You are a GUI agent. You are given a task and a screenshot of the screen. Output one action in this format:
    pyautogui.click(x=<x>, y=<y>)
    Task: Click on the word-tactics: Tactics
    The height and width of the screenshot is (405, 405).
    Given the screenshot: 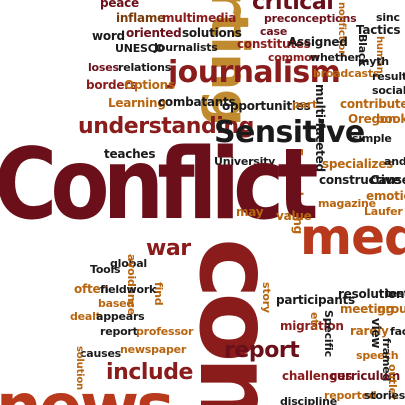 What is the action you would take?
    pyautogui.click(x=378, y=30)
    